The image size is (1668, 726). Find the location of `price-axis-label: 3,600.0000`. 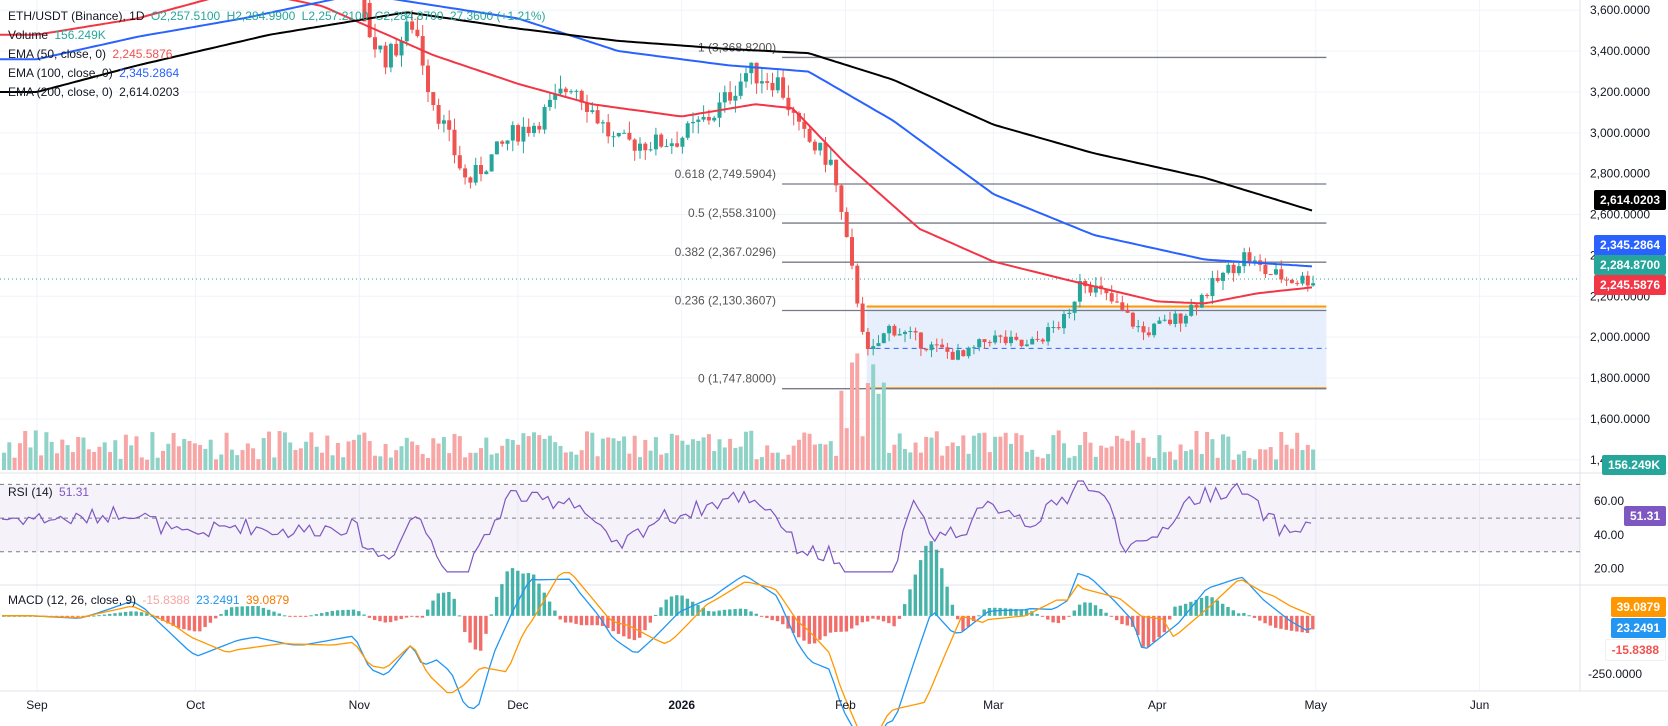

price-axis-label: 3,600.0000 is located at coordinates (1620, 10).